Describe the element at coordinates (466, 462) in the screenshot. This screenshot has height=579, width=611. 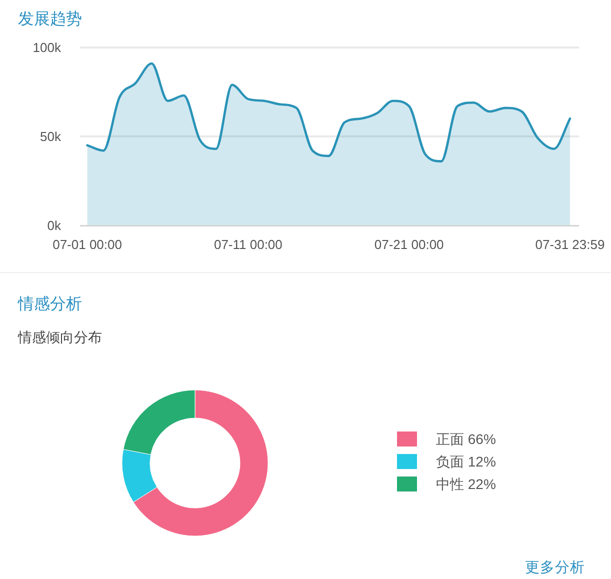
I see `legend-label: 负面 12%` at that location.